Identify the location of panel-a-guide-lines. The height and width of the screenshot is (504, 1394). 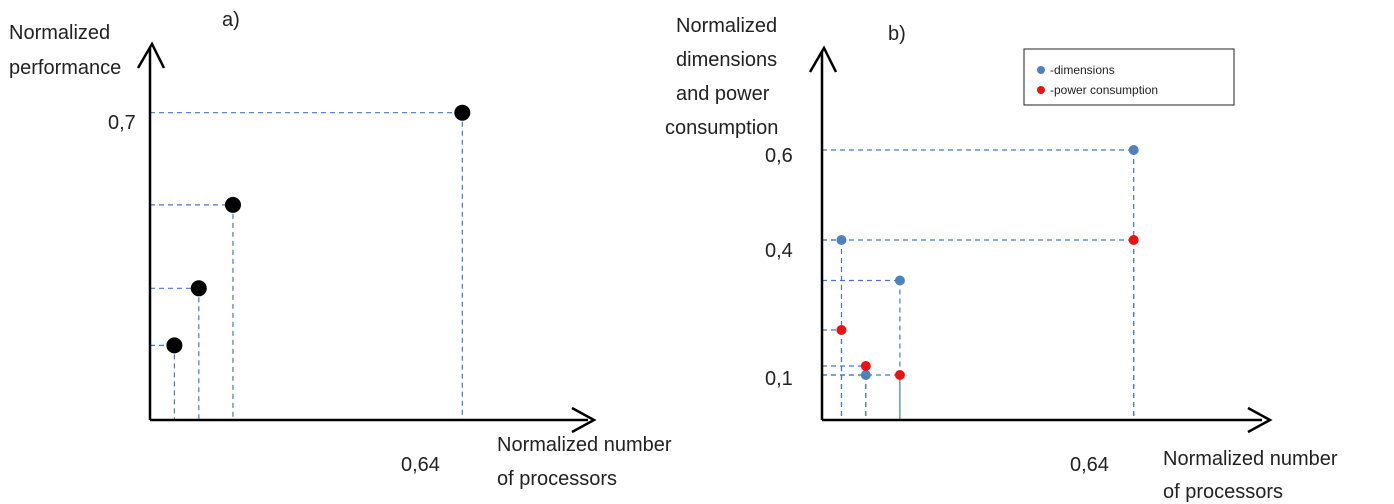
(306, 266).